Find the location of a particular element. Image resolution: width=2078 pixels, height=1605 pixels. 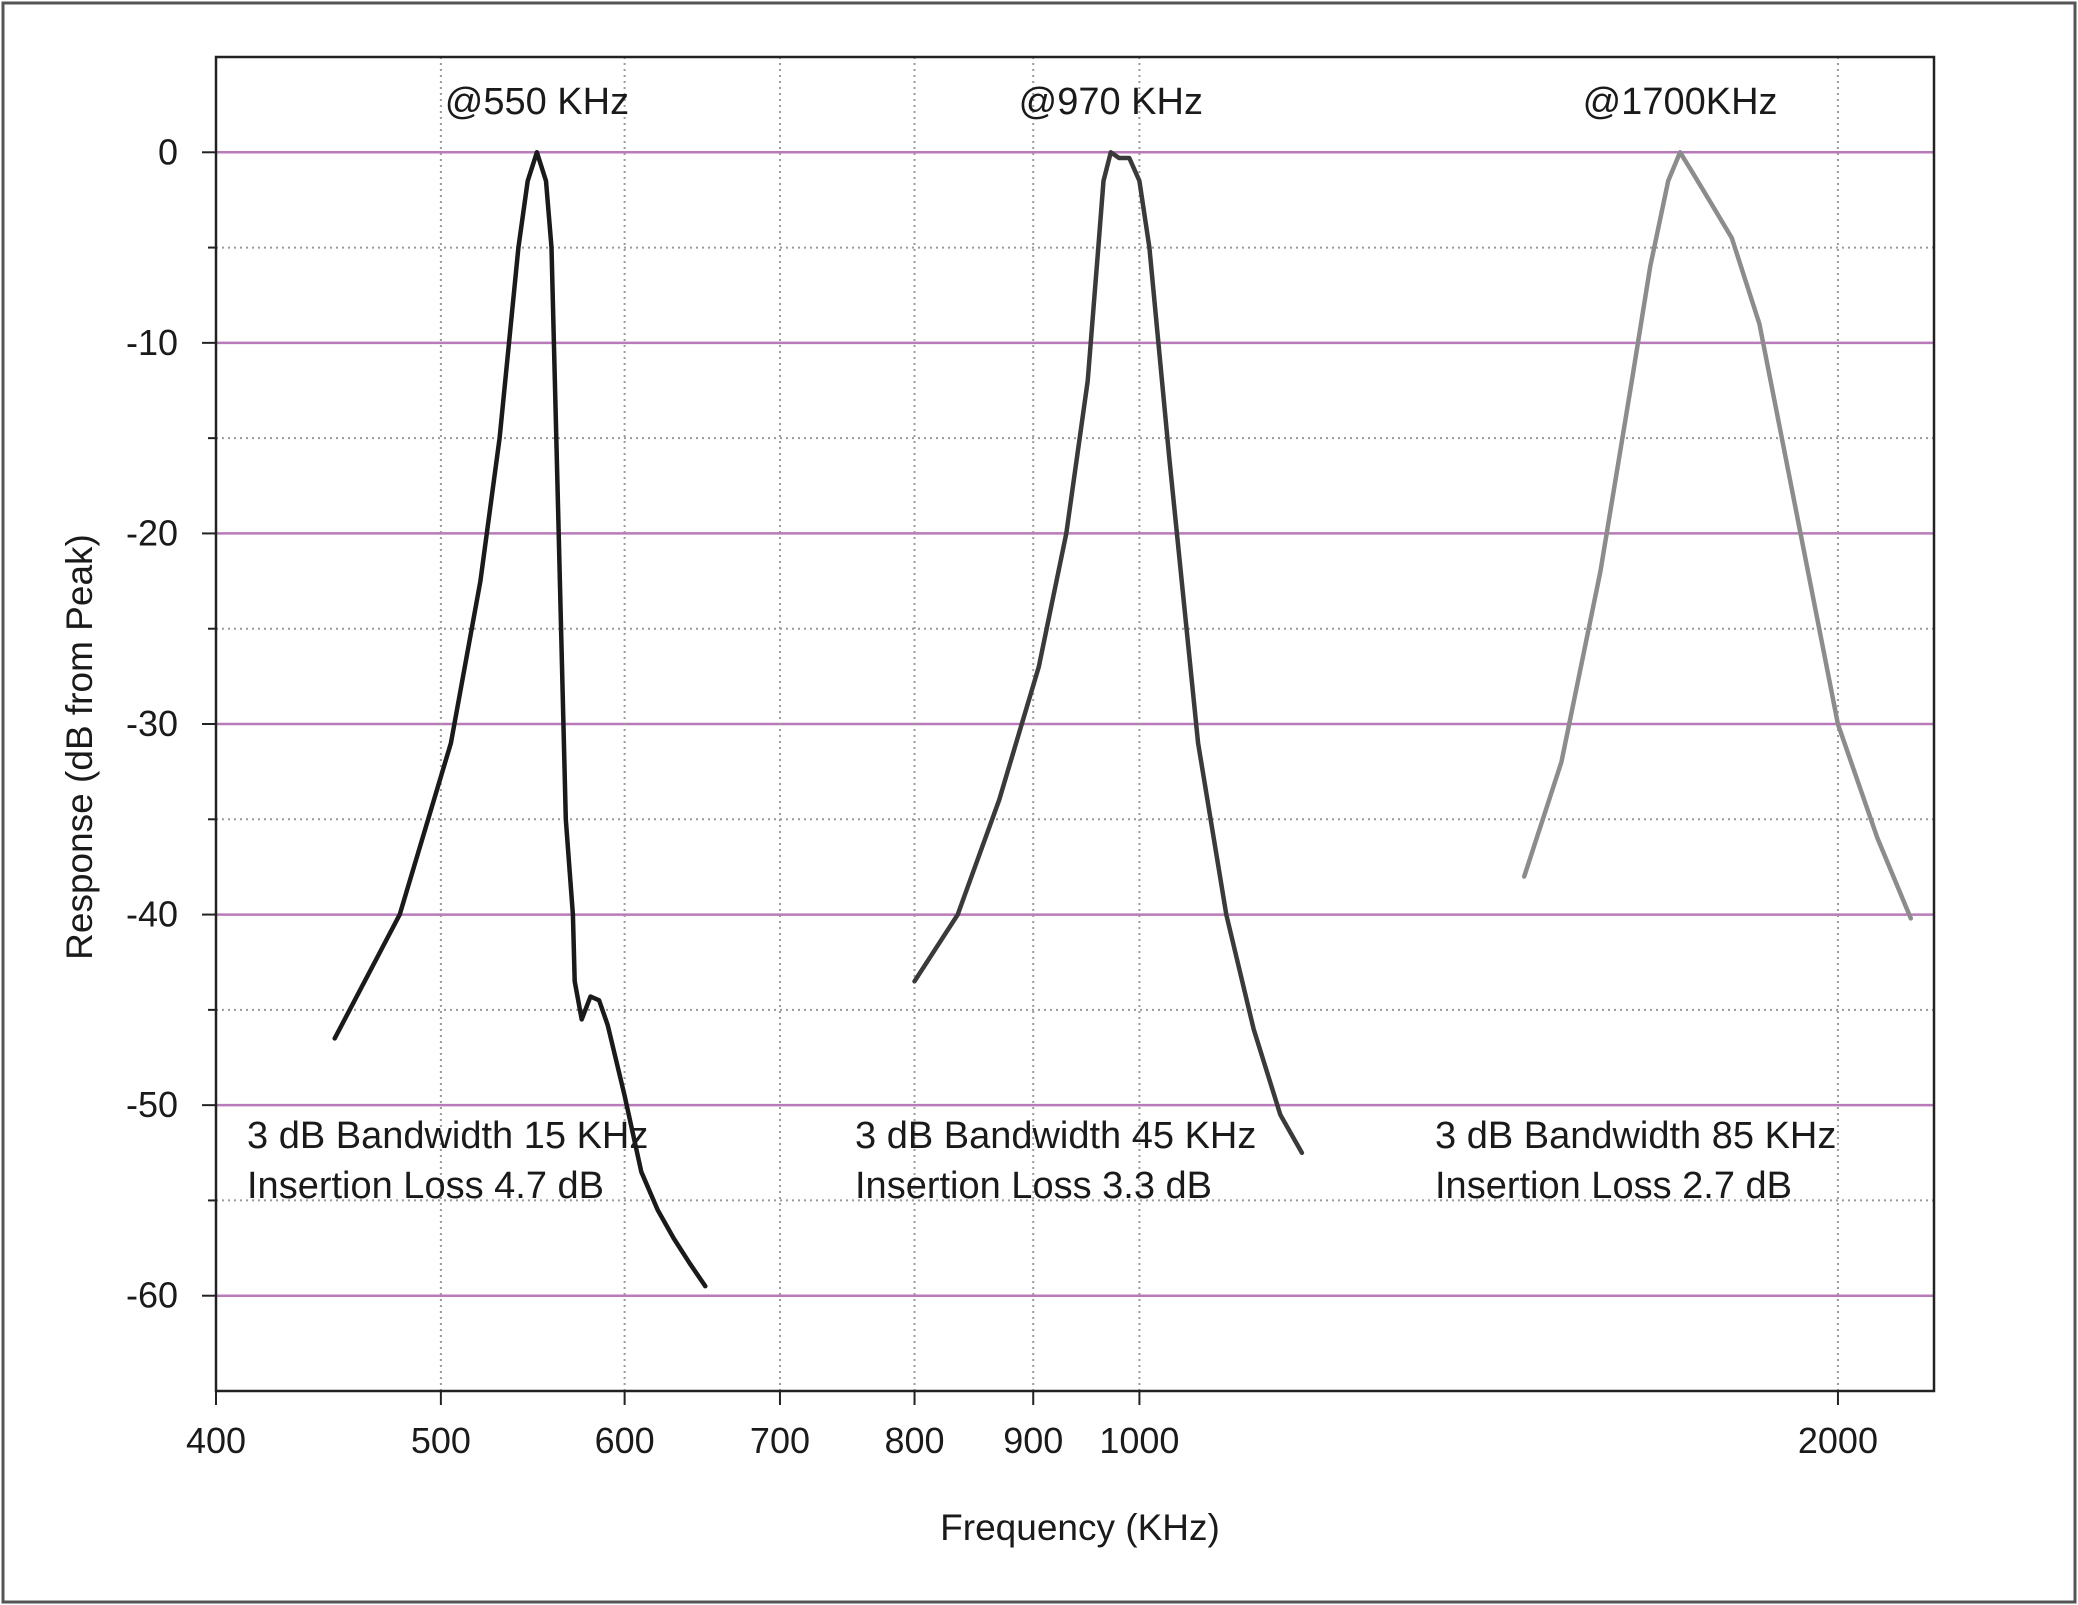

x-tick-label: 2000 is located at coordinates (1838, 1440).